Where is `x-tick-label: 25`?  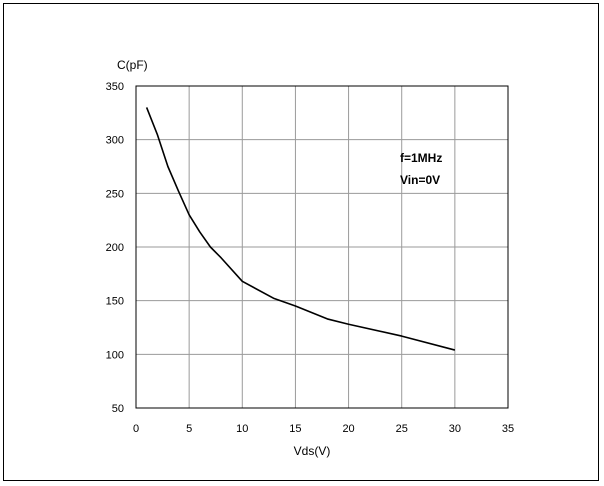
x-tick-label: 25 is located at coordinates (402, 429).